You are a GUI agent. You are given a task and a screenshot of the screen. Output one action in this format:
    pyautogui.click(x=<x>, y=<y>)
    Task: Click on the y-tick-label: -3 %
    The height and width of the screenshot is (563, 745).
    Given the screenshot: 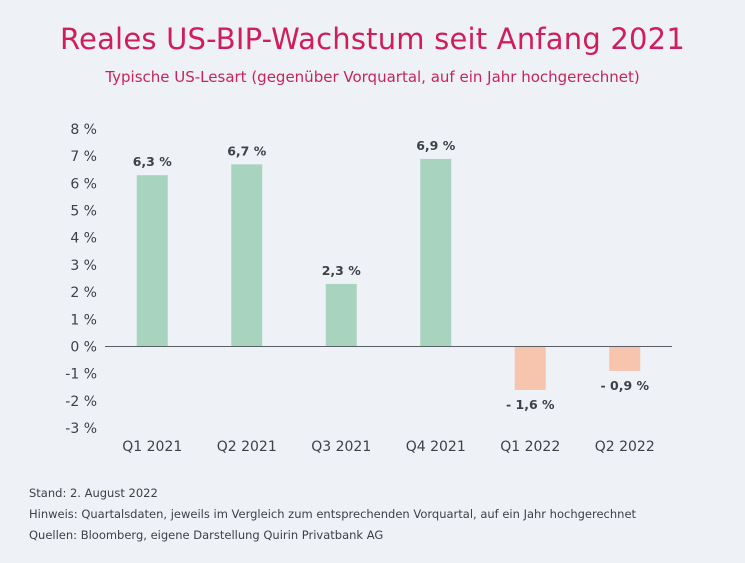 What is the action you would take?
    pyautogui.click(x=81, y=429)
    